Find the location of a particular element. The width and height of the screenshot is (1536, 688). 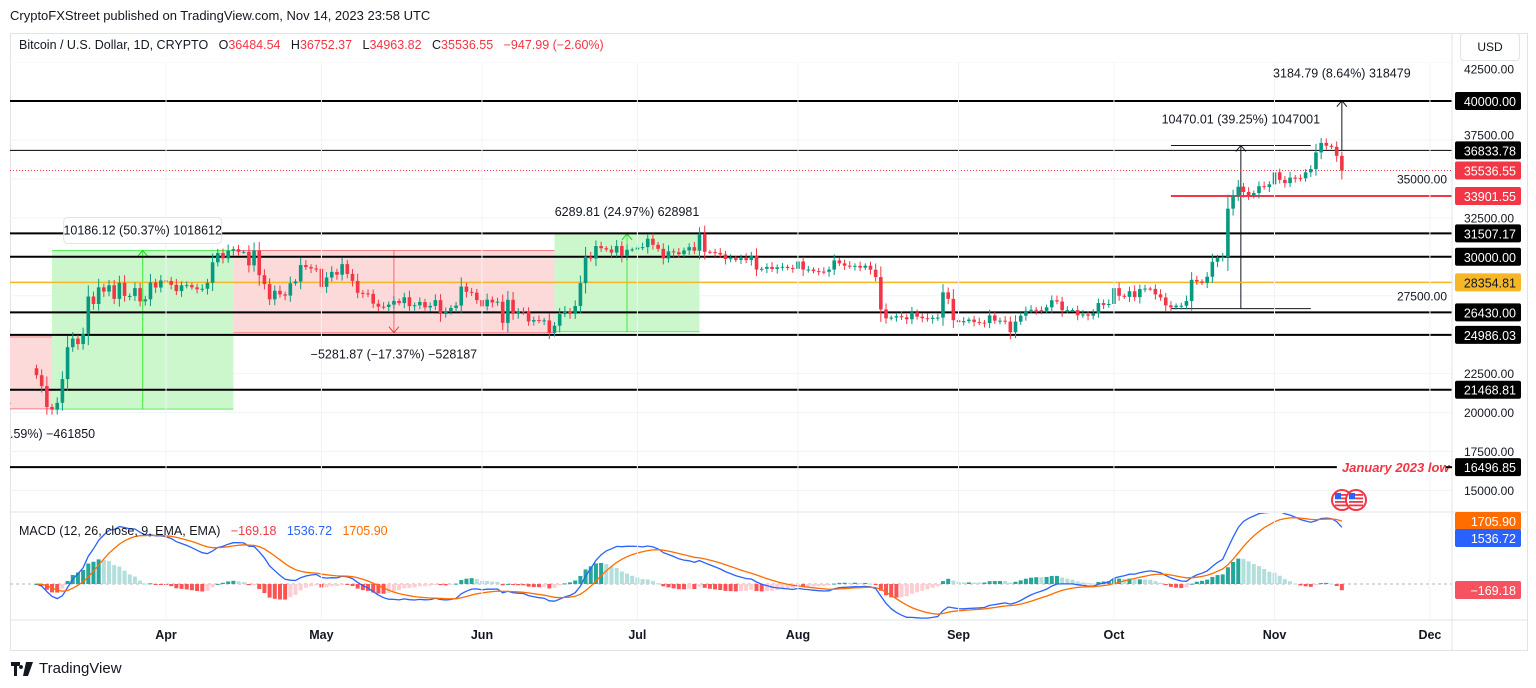

price-badge-label: 21468.81 is located at coordinates (1490, 391).